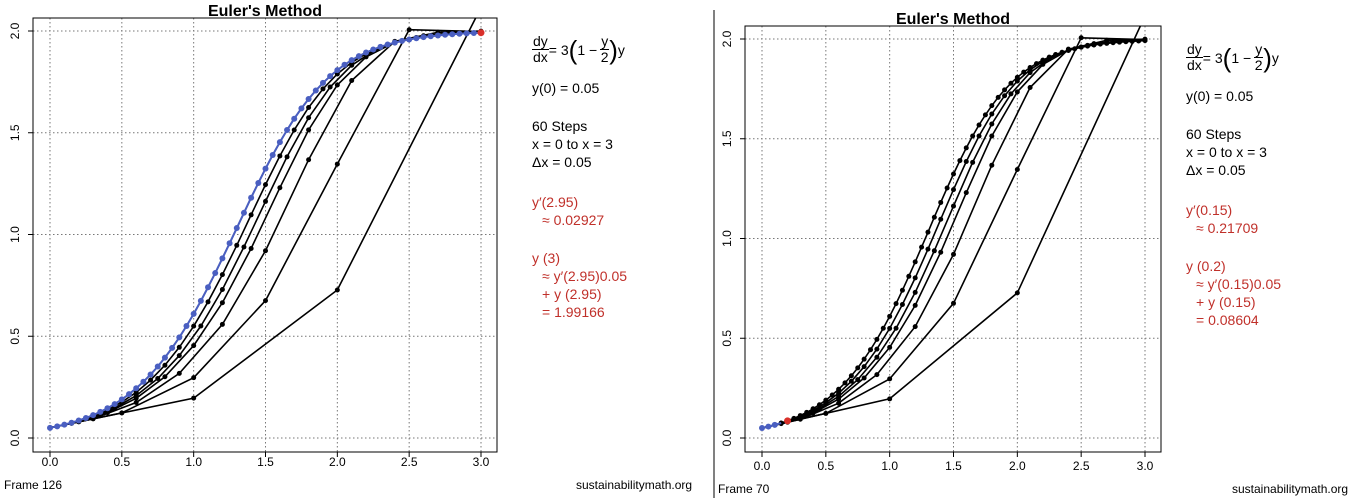 This screenshot has height=500, width=1358. What do you see at coordinates (1259, 57) in the screenshot?
I see `y-over-two-fraction: y 2` at bounding box center [1259, 57].